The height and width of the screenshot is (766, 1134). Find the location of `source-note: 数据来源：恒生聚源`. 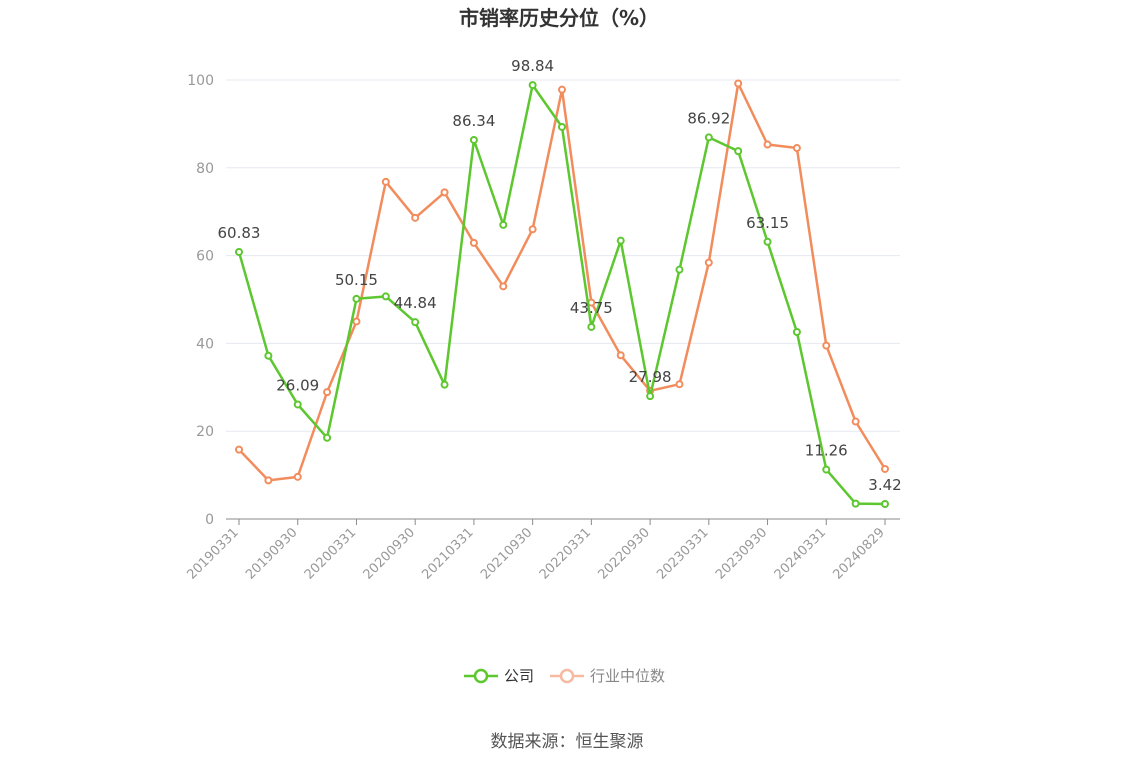

source-note: 数据来源：恒生聚源 is located at coordinates (567, 742).